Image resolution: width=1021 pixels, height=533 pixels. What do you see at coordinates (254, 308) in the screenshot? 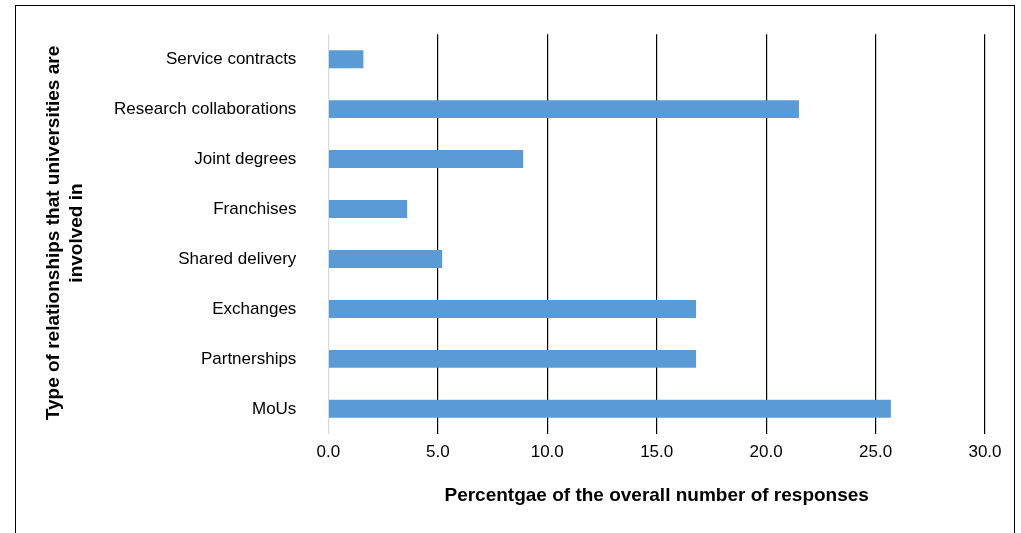
I see `y-tick-label: Exchanges` at bounding box center [254, 308].